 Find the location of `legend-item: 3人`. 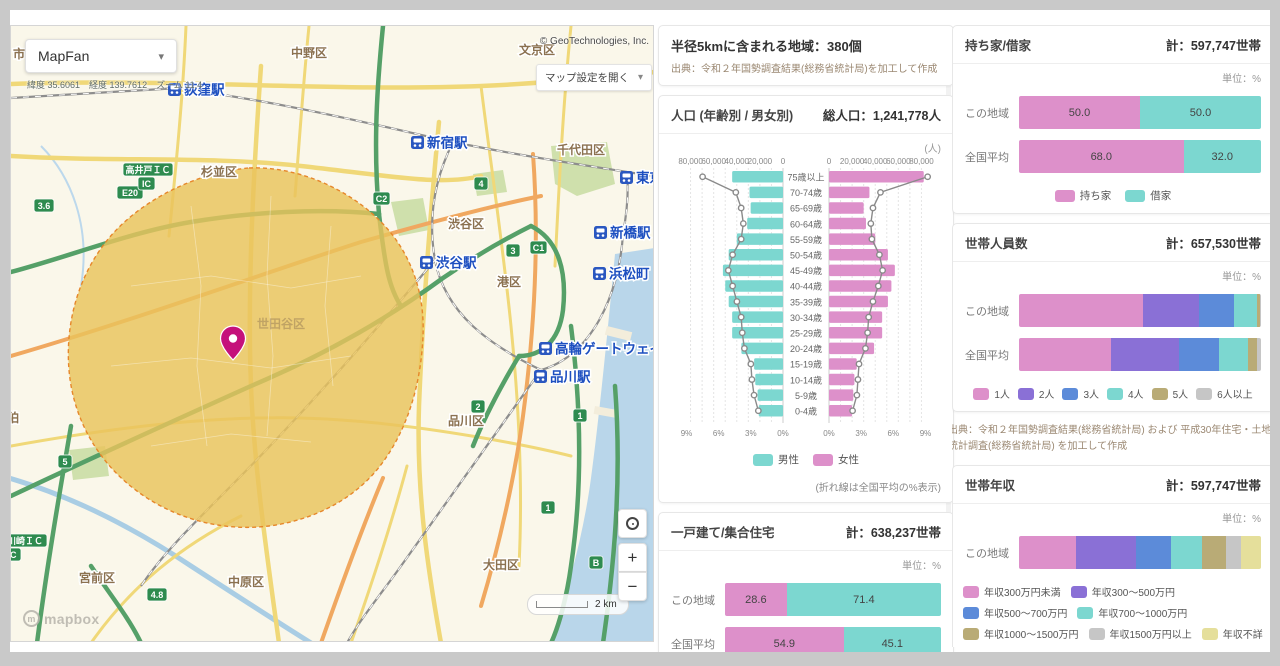

legend-item: 3人 is located at coordinates (1080, 393).